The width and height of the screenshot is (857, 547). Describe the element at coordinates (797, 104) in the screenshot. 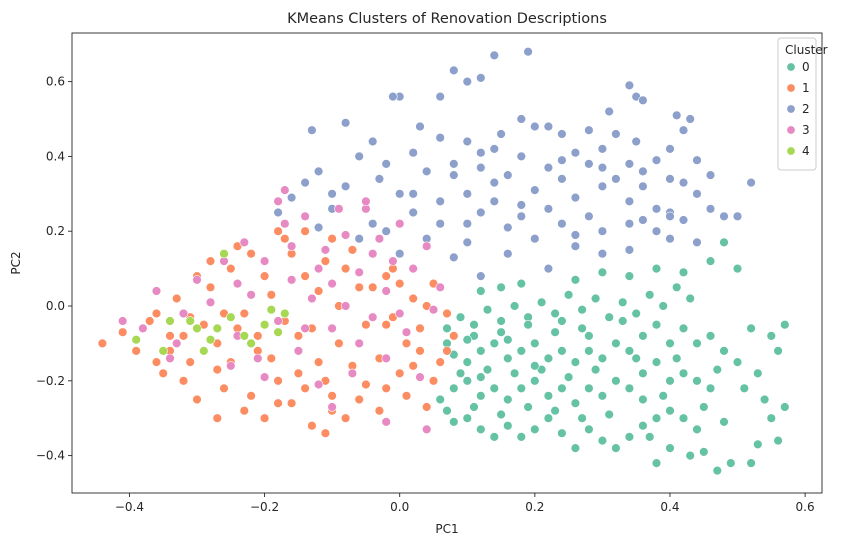

I see `legend-box` at that location.